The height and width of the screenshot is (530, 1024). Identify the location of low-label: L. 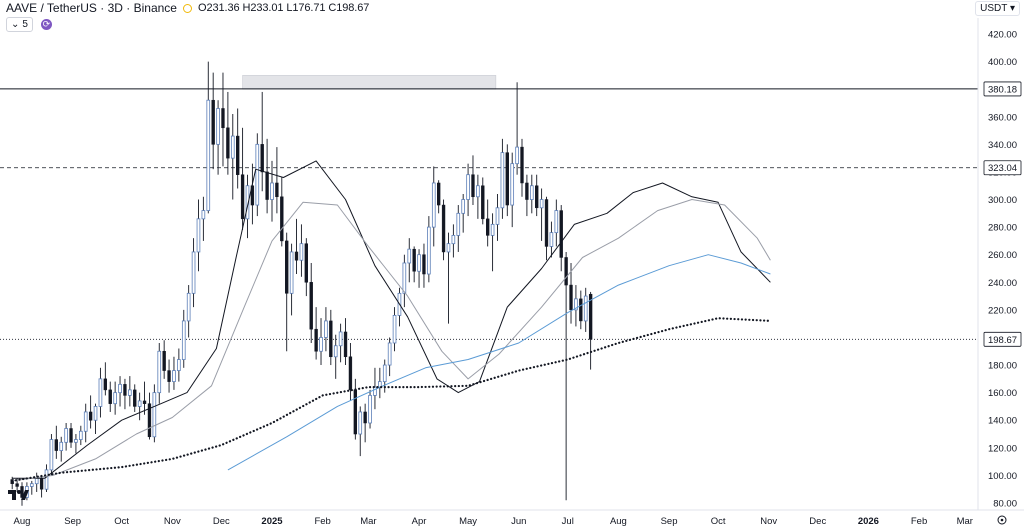
(289, 8).